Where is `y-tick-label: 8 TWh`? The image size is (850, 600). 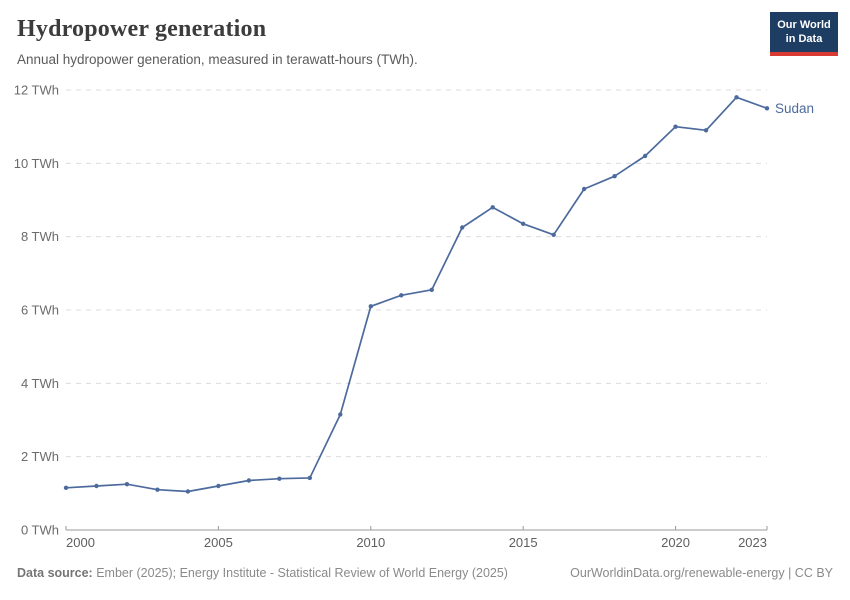 y-tick-label: 8 TWh is located at coordinates (40, 236).